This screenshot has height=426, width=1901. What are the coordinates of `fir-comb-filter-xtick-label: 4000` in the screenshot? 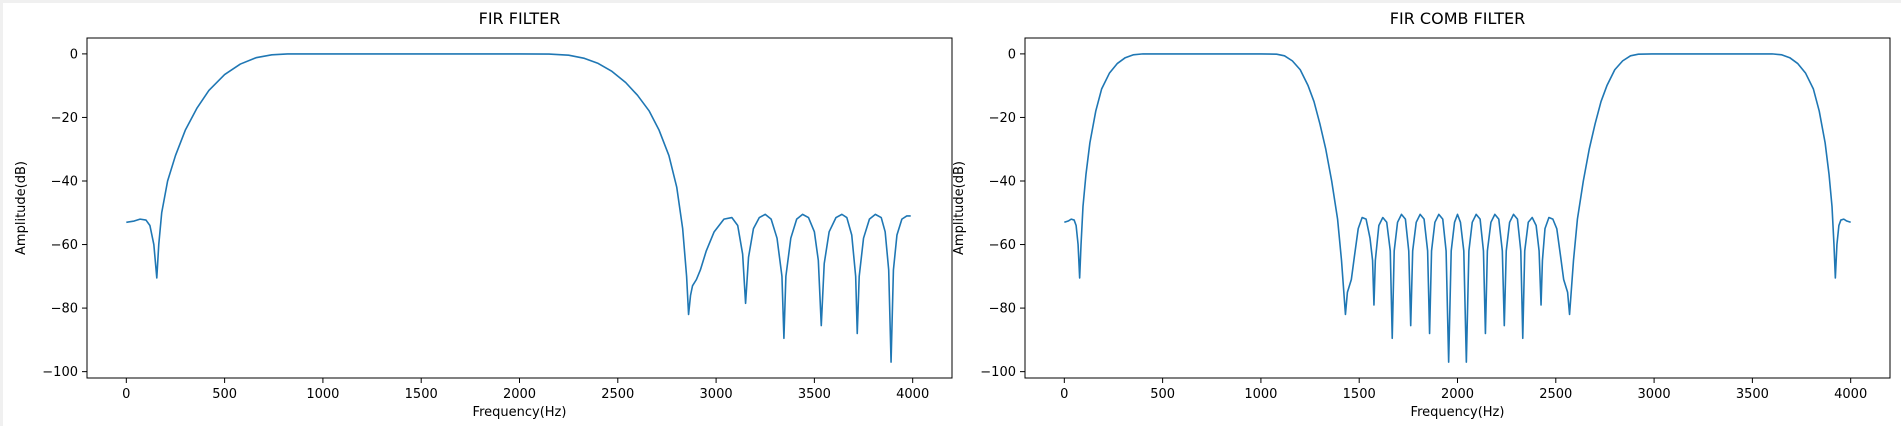 It's located at (1850, 394).